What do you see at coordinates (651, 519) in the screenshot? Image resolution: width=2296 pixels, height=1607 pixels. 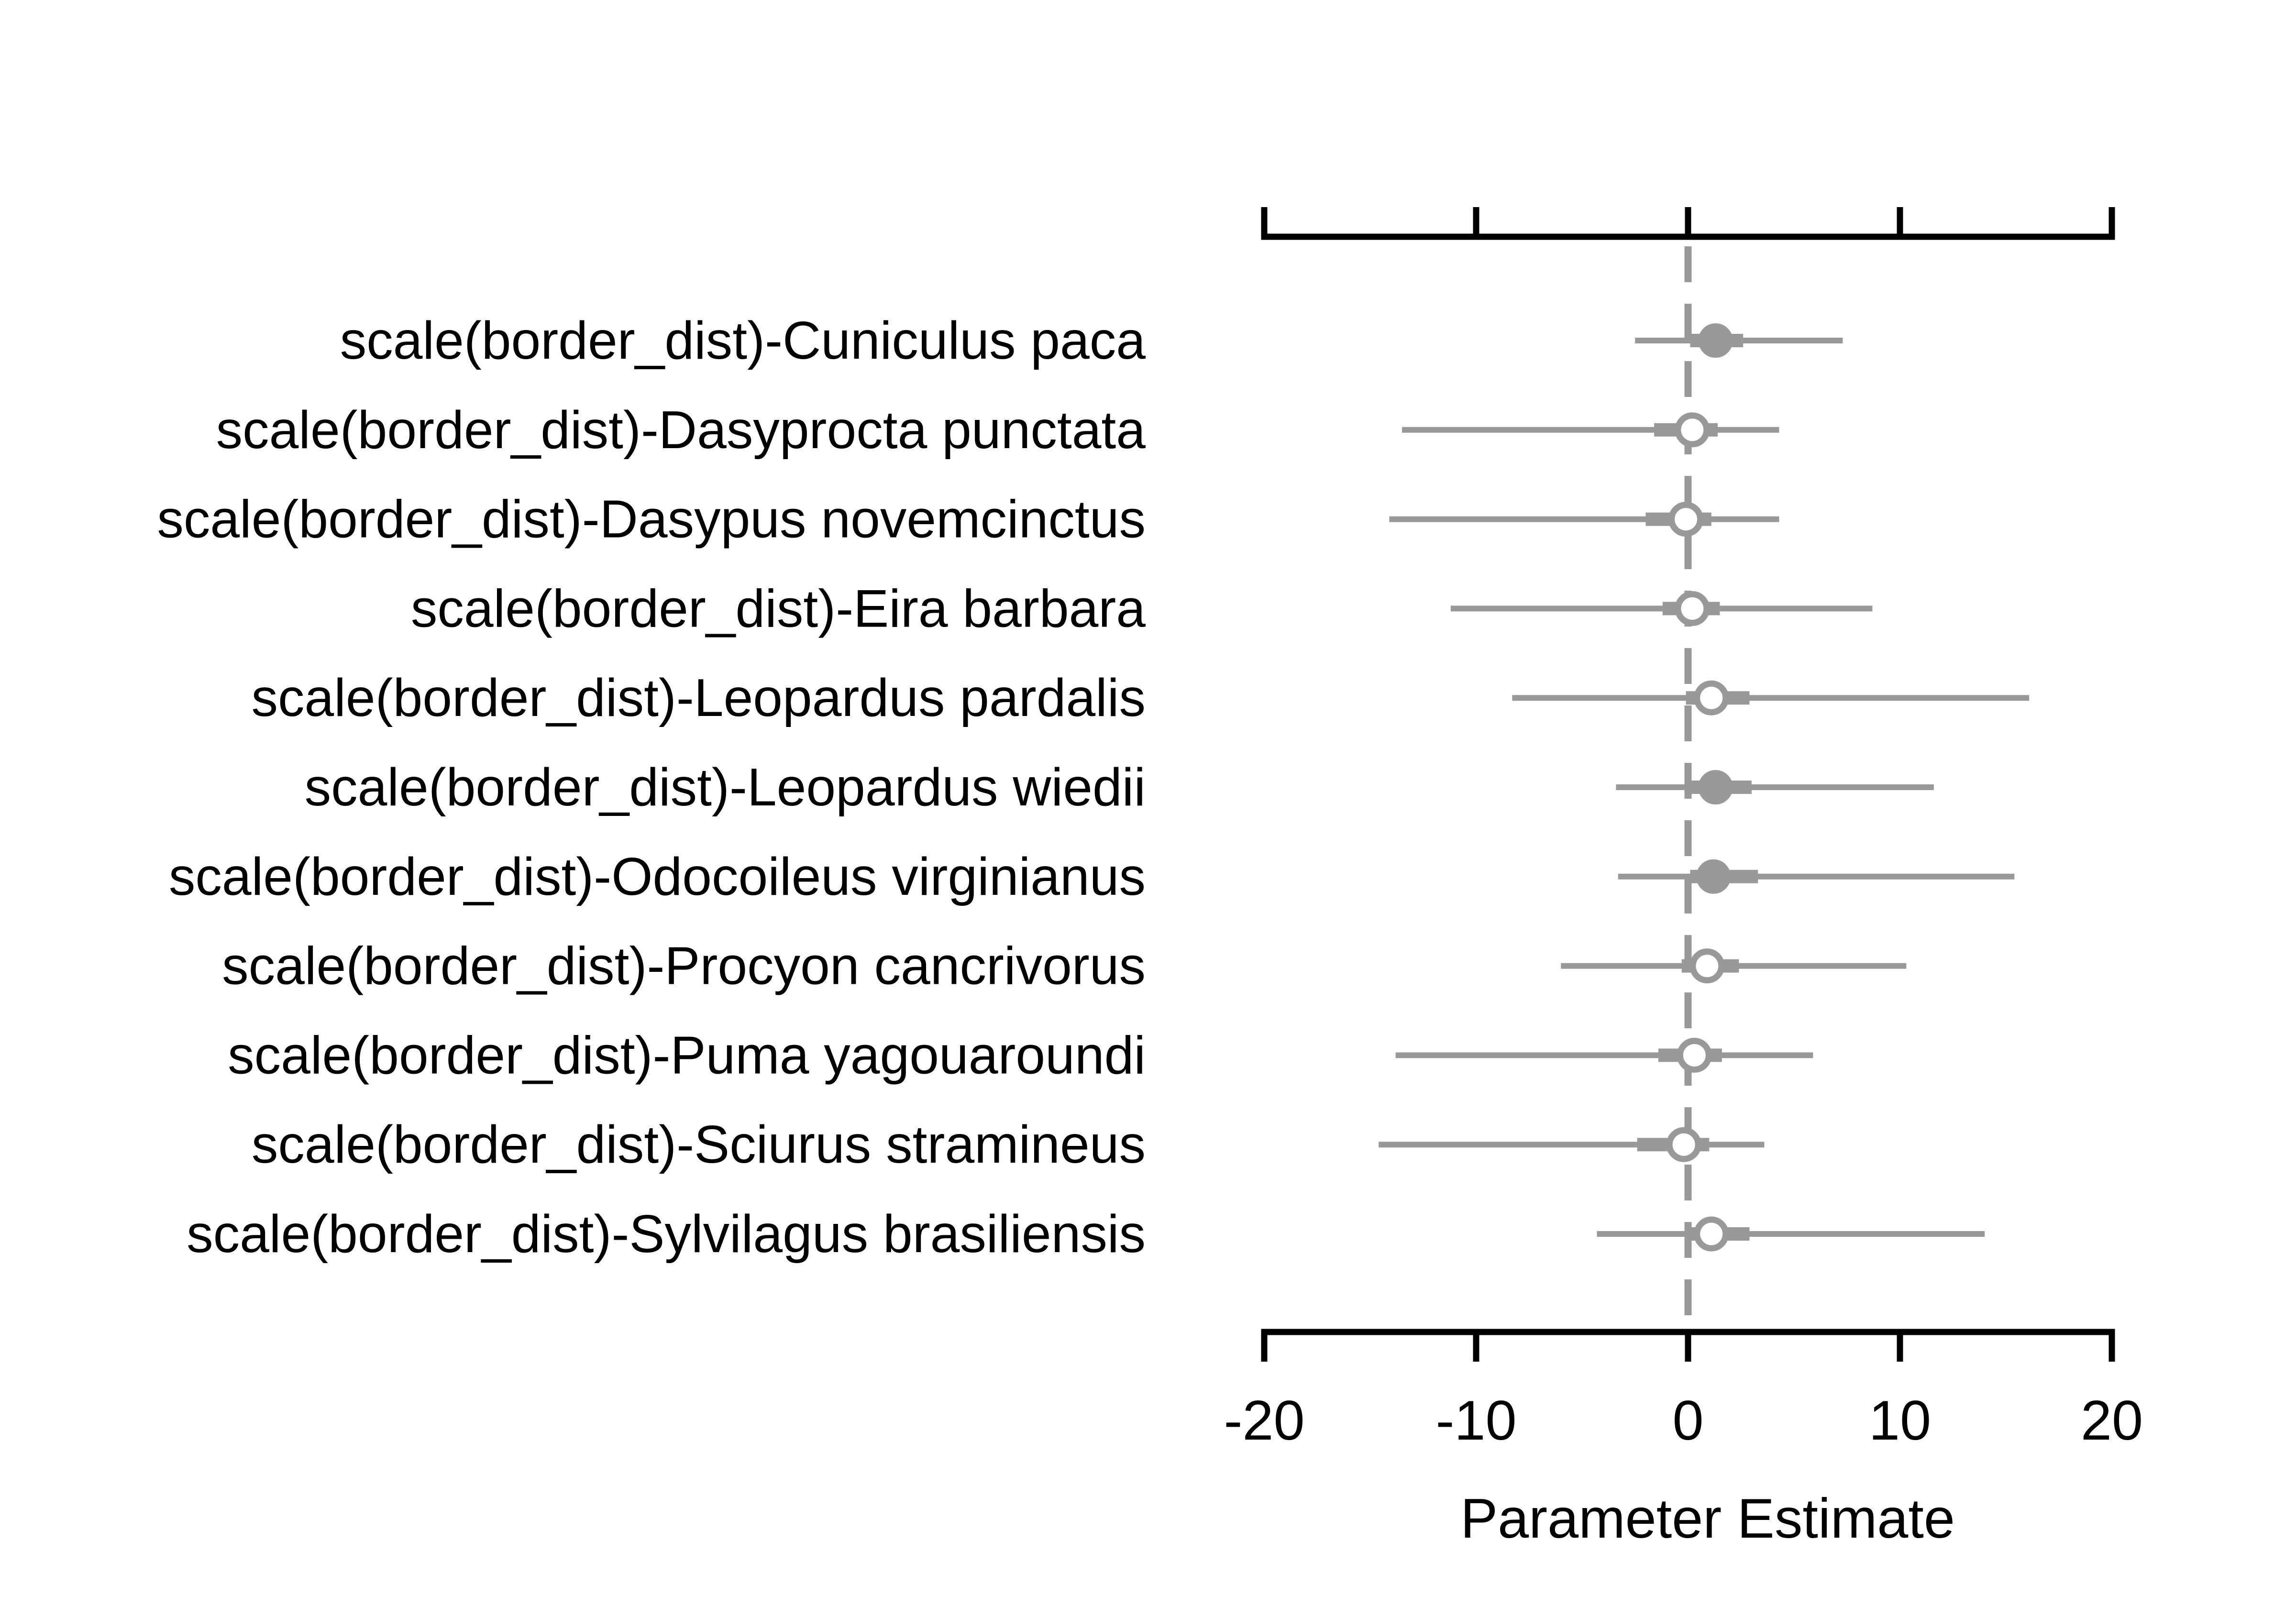 I see `row-label: scale(border_dist)-Dasypus novemcinctus` at bounding box center [651, 519].